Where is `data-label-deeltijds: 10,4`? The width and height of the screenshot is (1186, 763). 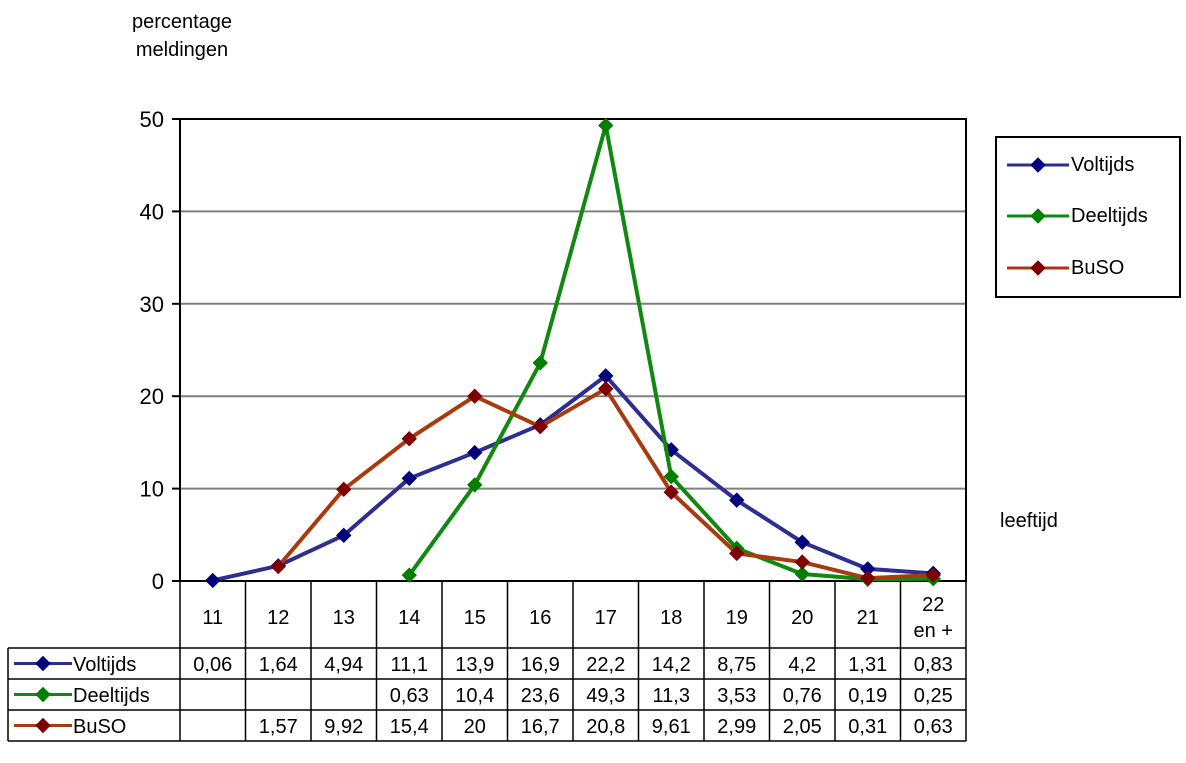
data-label-deeltijds: 10,4 is located at coordinates (474, 696).